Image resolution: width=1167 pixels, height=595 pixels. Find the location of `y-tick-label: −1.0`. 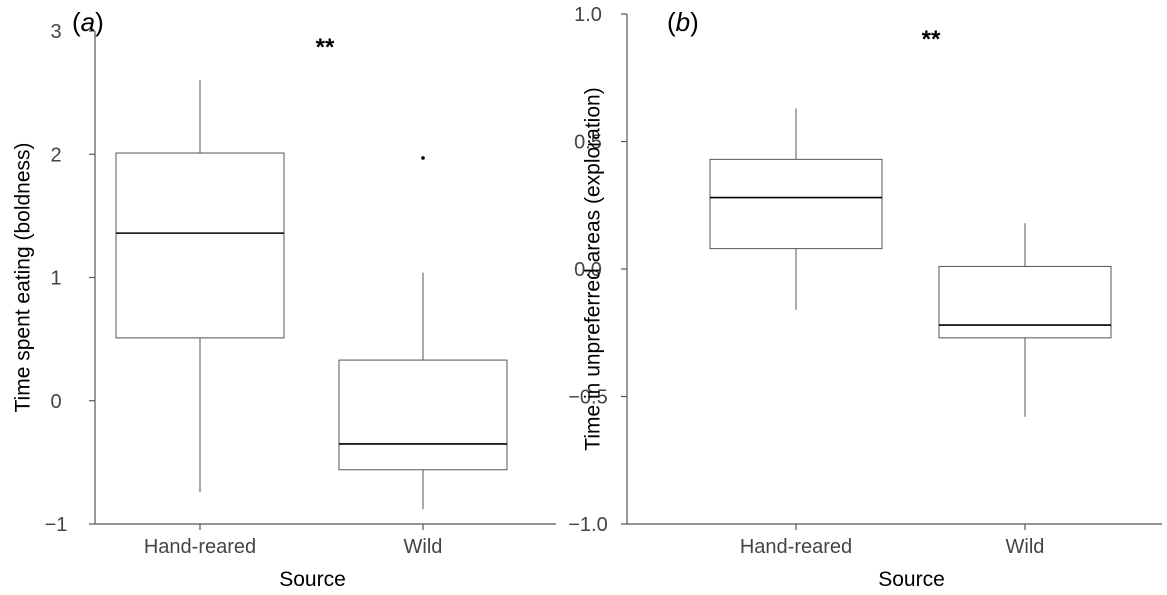

y-tick-label: −1.0 is located at coordinates (587, 525).